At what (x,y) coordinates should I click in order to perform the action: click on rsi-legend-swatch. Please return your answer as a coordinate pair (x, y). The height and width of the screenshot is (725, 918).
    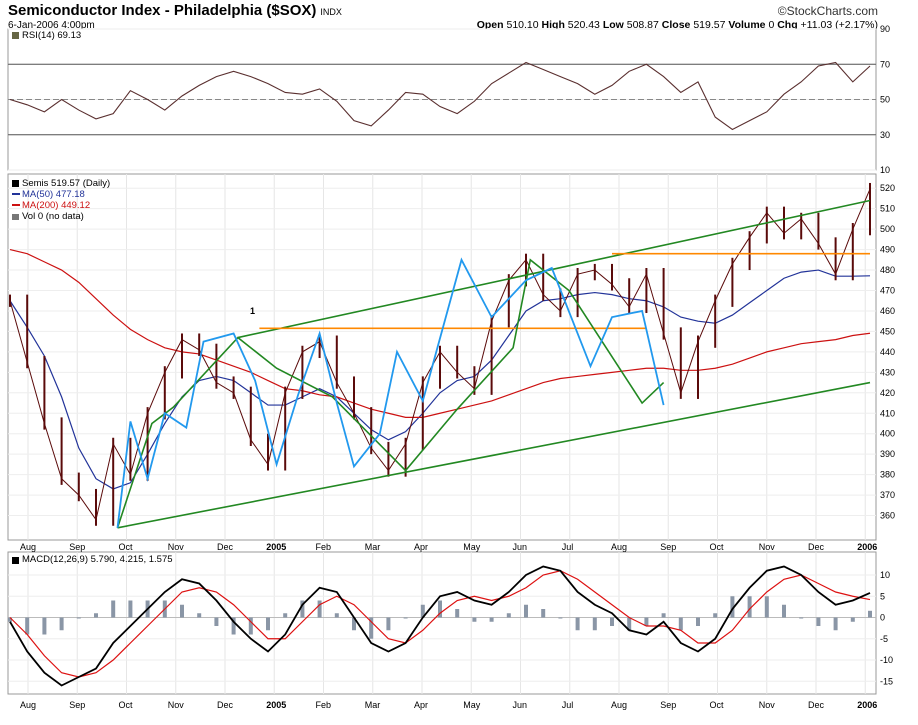
    Looking at the image, I should click on (15, 35).